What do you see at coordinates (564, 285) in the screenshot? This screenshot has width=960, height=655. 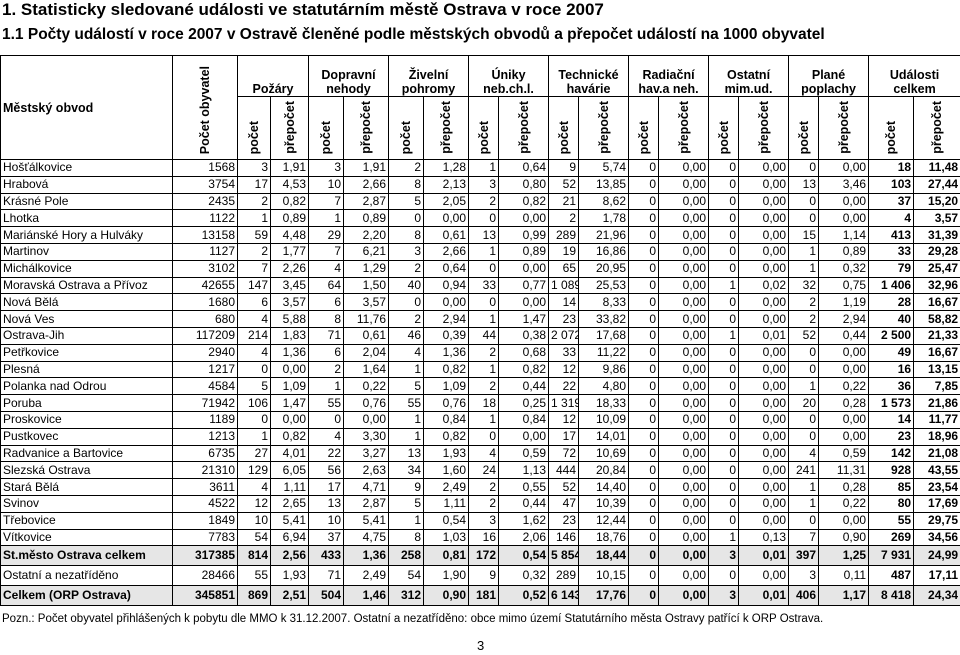 I see `cell: 1 089` at bounding box center [564, 285].